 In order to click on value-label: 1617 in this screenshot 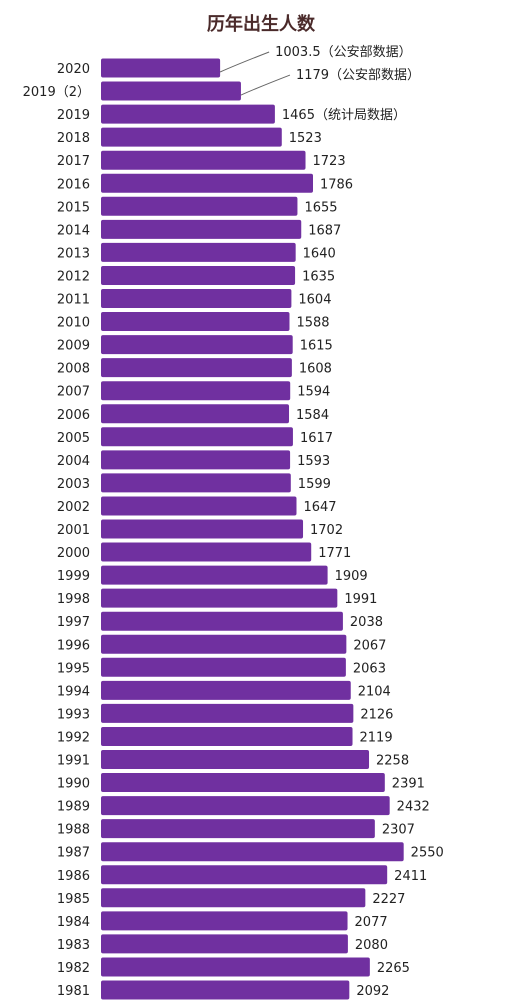, I will do `click(316, 438)`.